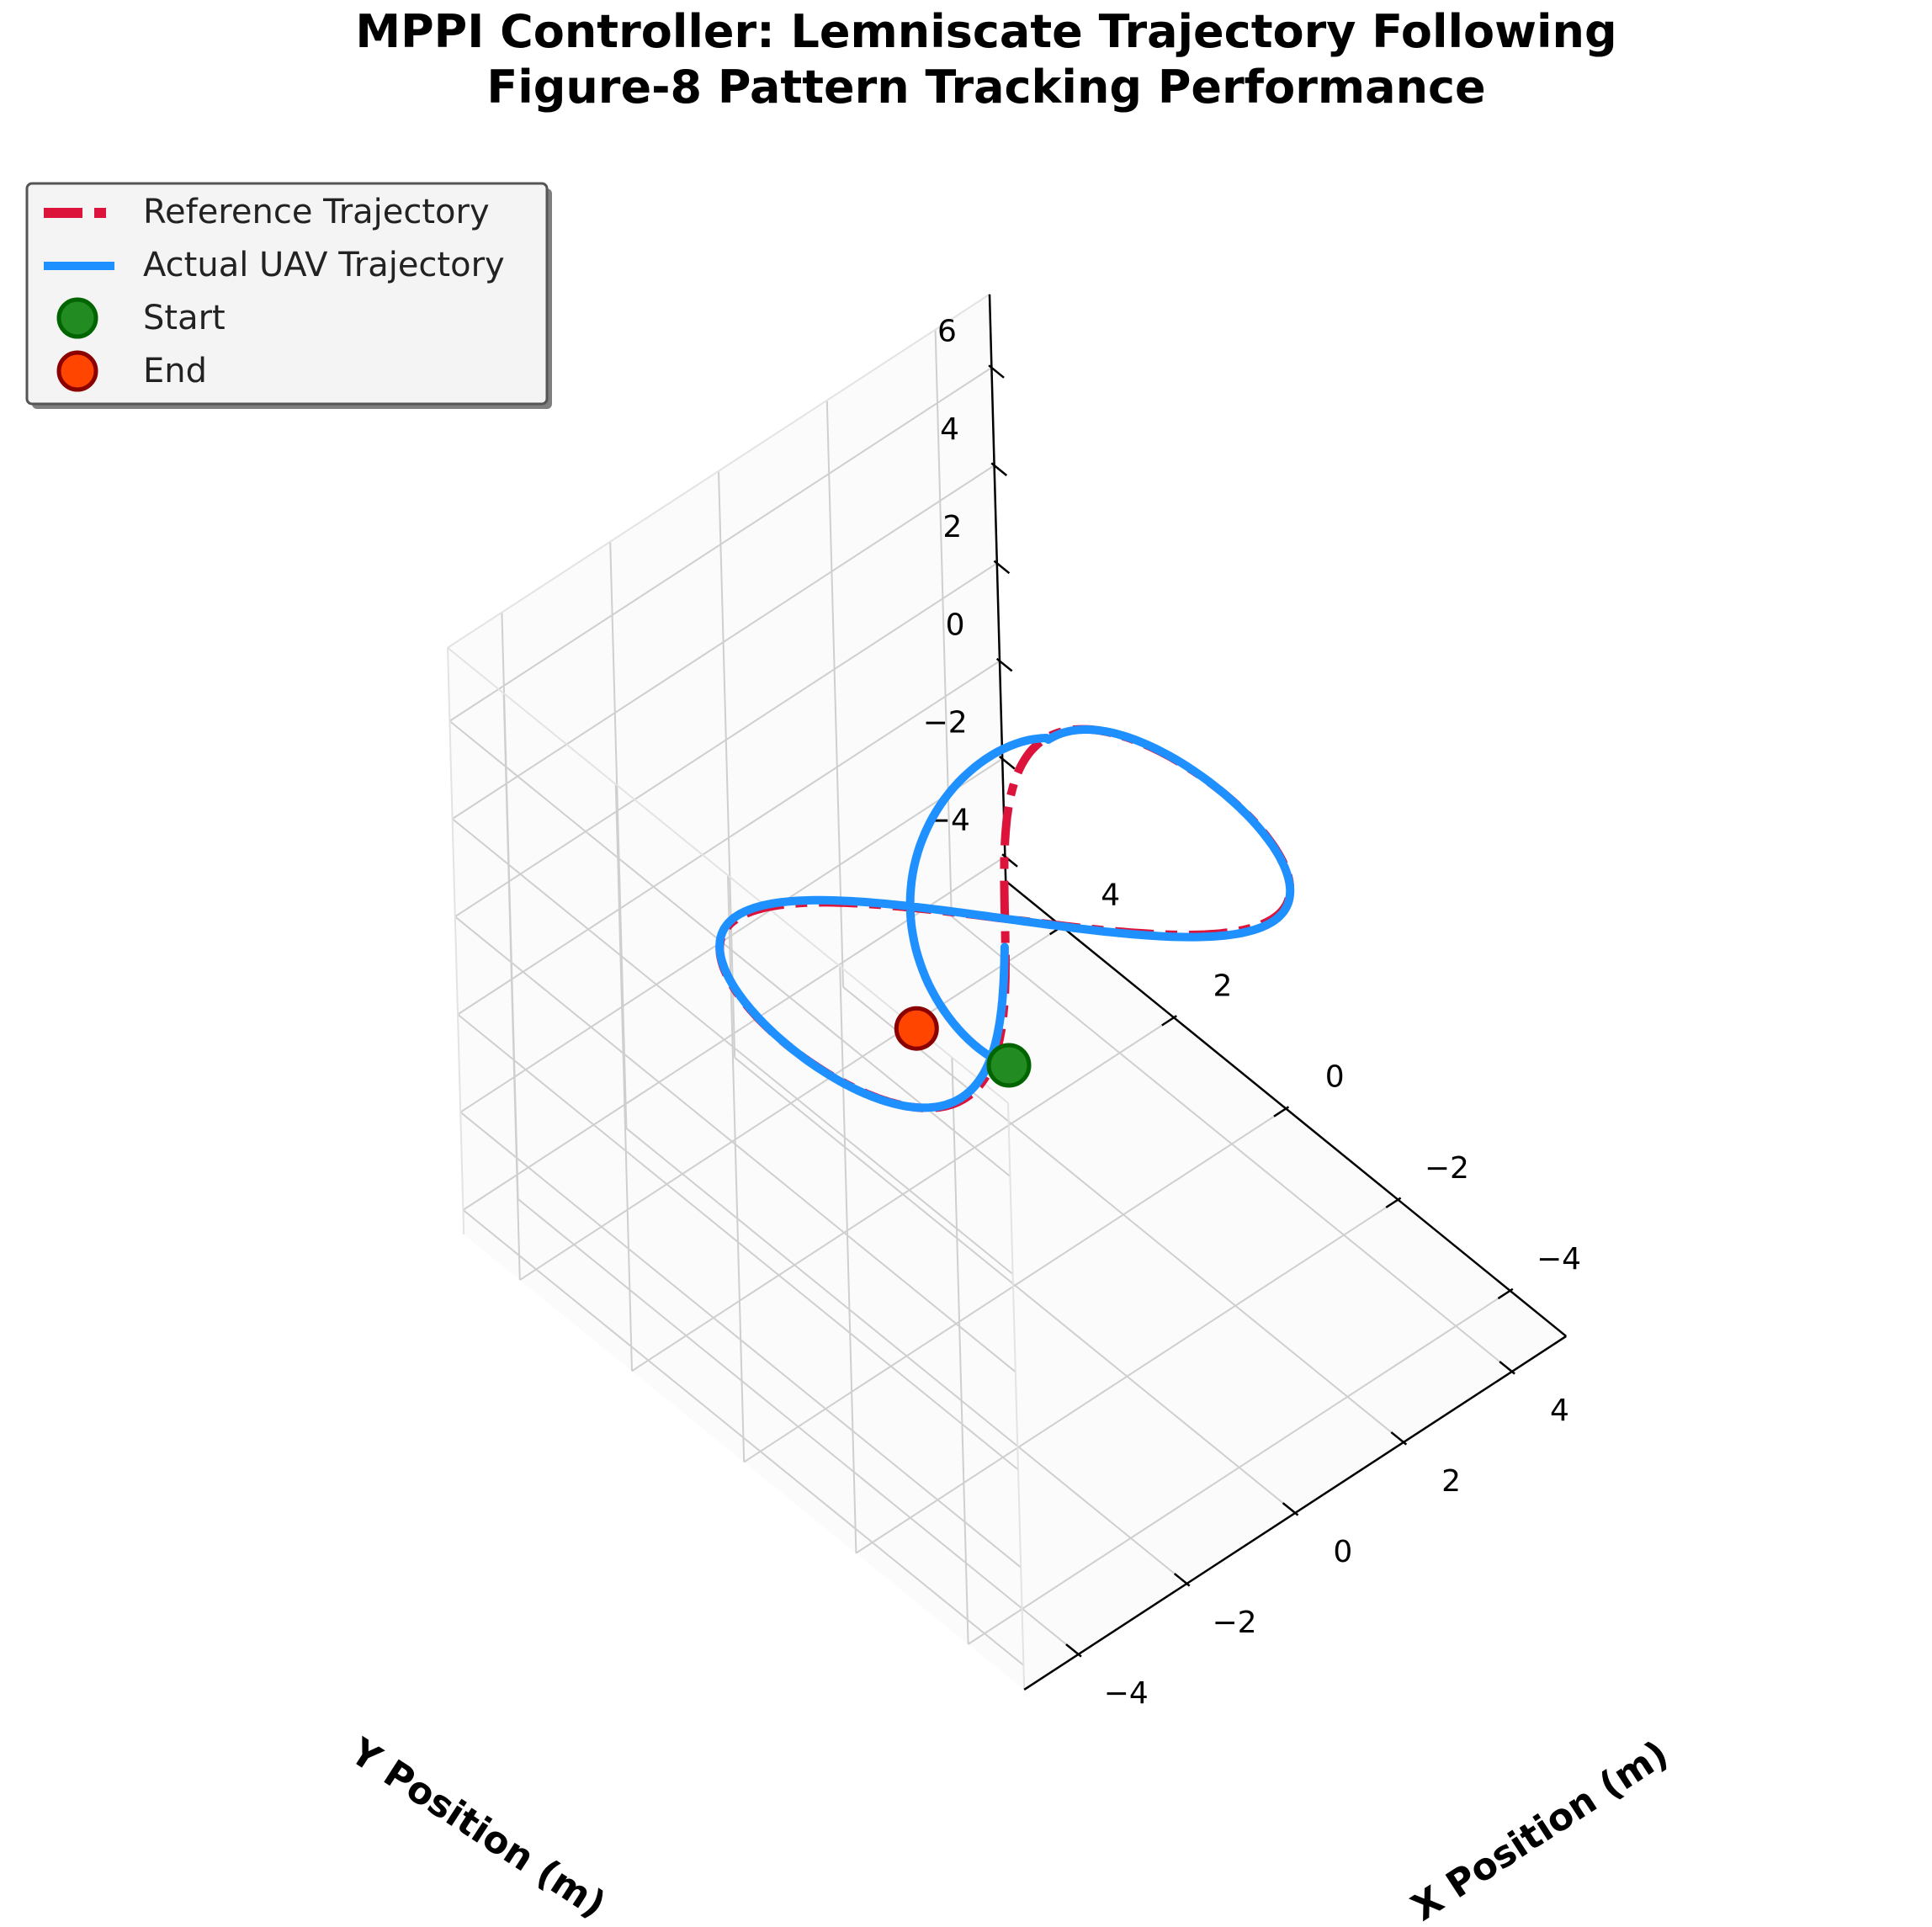 Image resolution: width=1932 pixels, height=1927 pixels. I want to click on legend-start-marker, so click(77, 318).